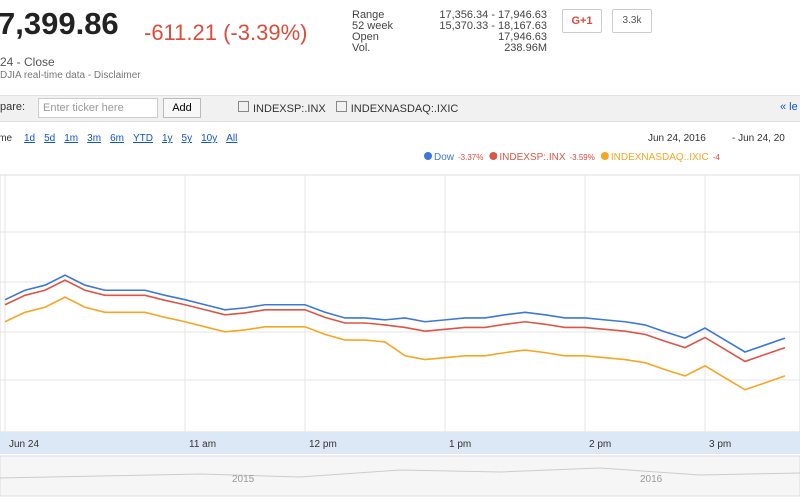 This screenshot has width=800, height=500. Describe the element at coordinates (50, 138) in the screenshot. I see `zoom-link: 5d` at that location.